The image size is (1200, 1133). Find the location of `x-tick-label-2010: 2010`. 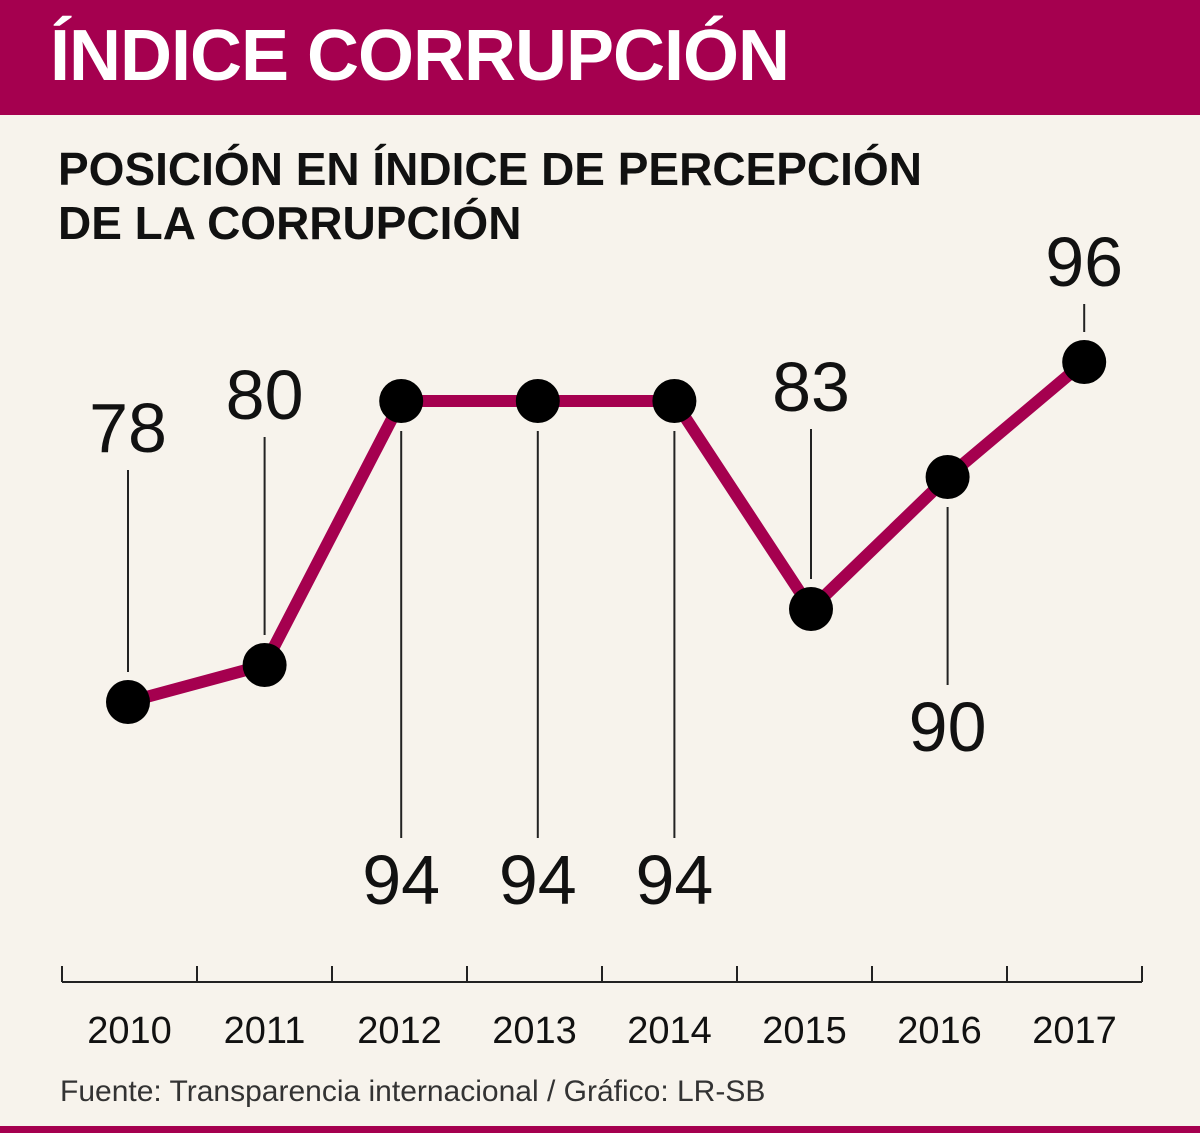

x-tick-label-2010: 2010 is located at coordinates (129, 1031).